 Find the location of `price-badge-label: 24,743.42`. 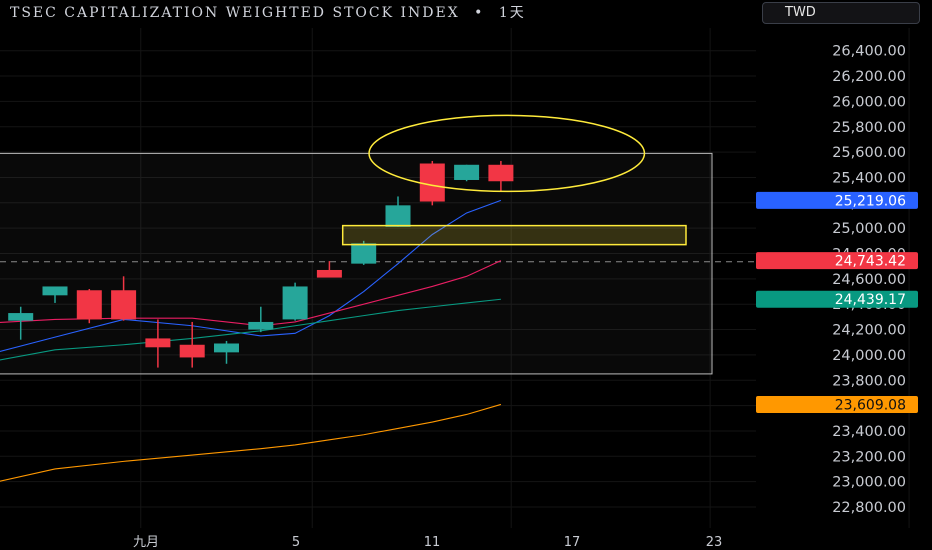

price-badge-label: 24,743.42 is located at coordinates (870, 262).